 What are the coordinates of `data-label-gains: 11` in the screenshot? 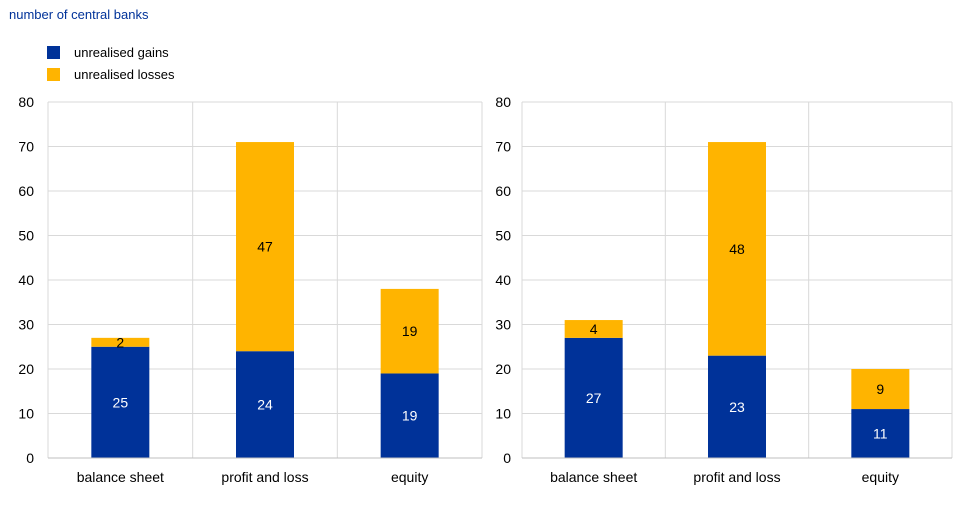 It's located at (880, 434).